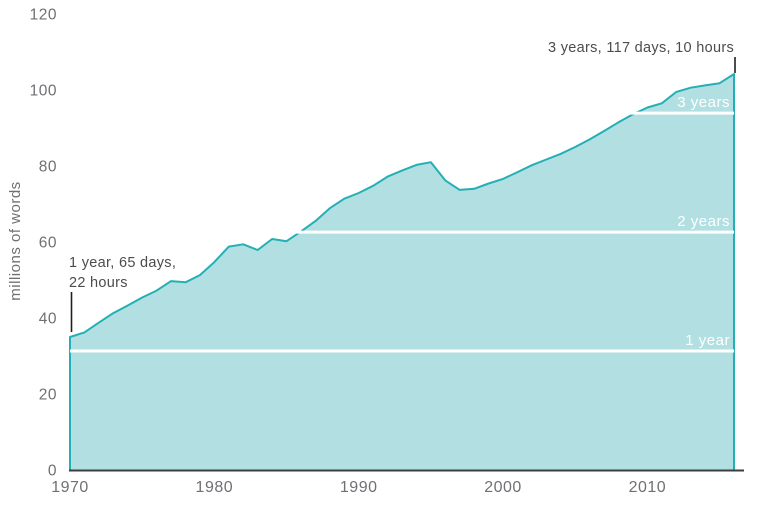  Describe the element at coordinates (703, 102) in the screenshot. I see `reference-label-3-years: 3 years` at that location.